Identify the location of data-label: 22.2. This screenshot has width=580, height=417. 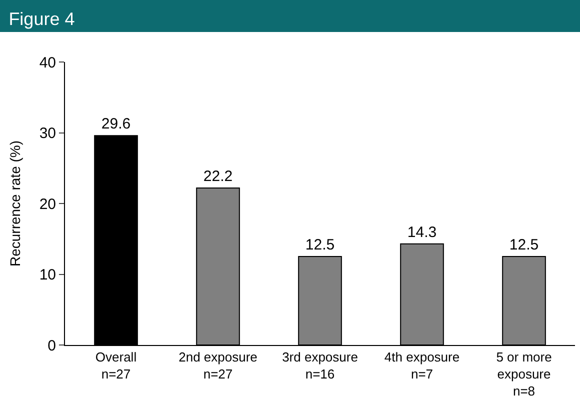
(218, 176).